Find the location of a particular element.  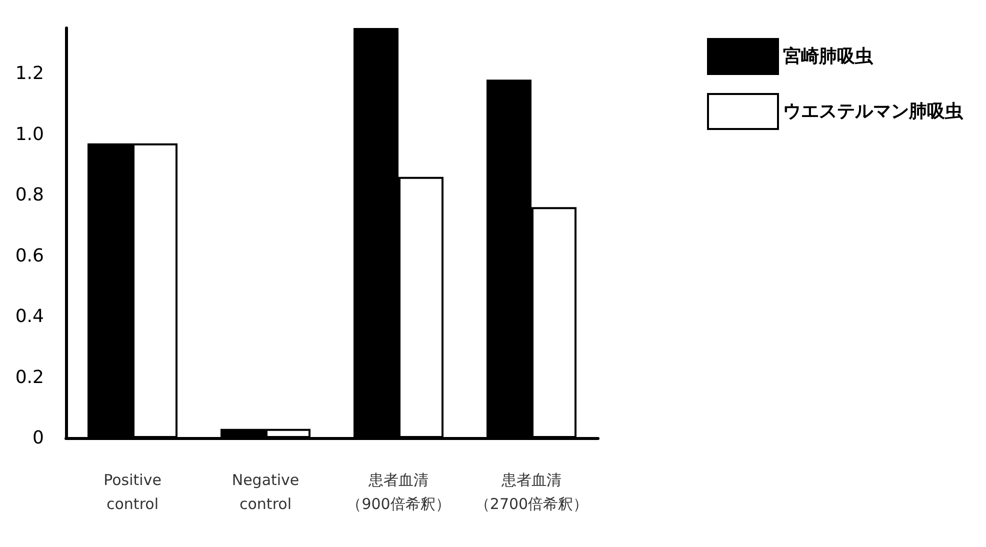

legend-label: ウエステルマン肺吸虫 is located at coordinates (873, 111).